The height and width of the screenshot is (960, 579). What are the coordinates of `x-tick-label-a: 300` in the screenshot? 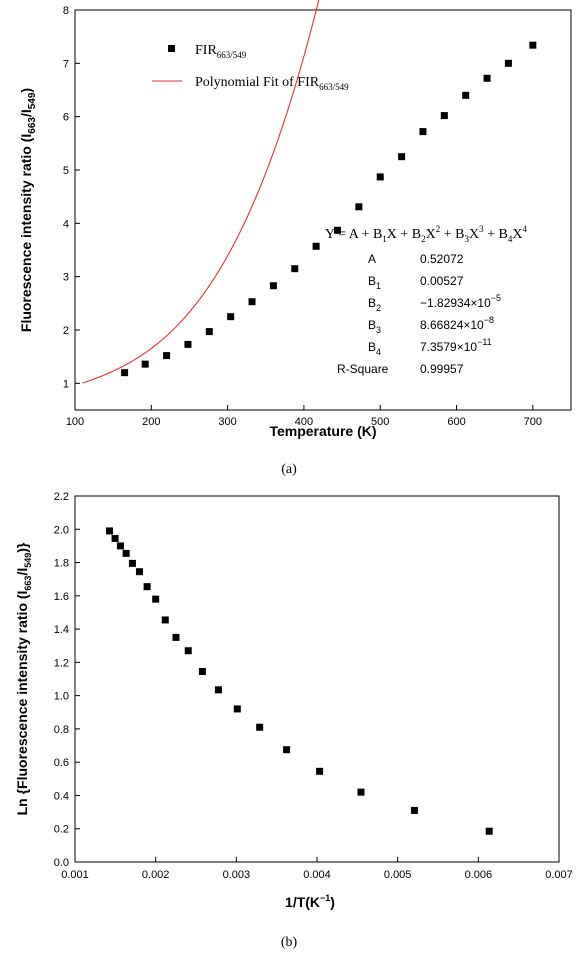 It's located at (227, 422).